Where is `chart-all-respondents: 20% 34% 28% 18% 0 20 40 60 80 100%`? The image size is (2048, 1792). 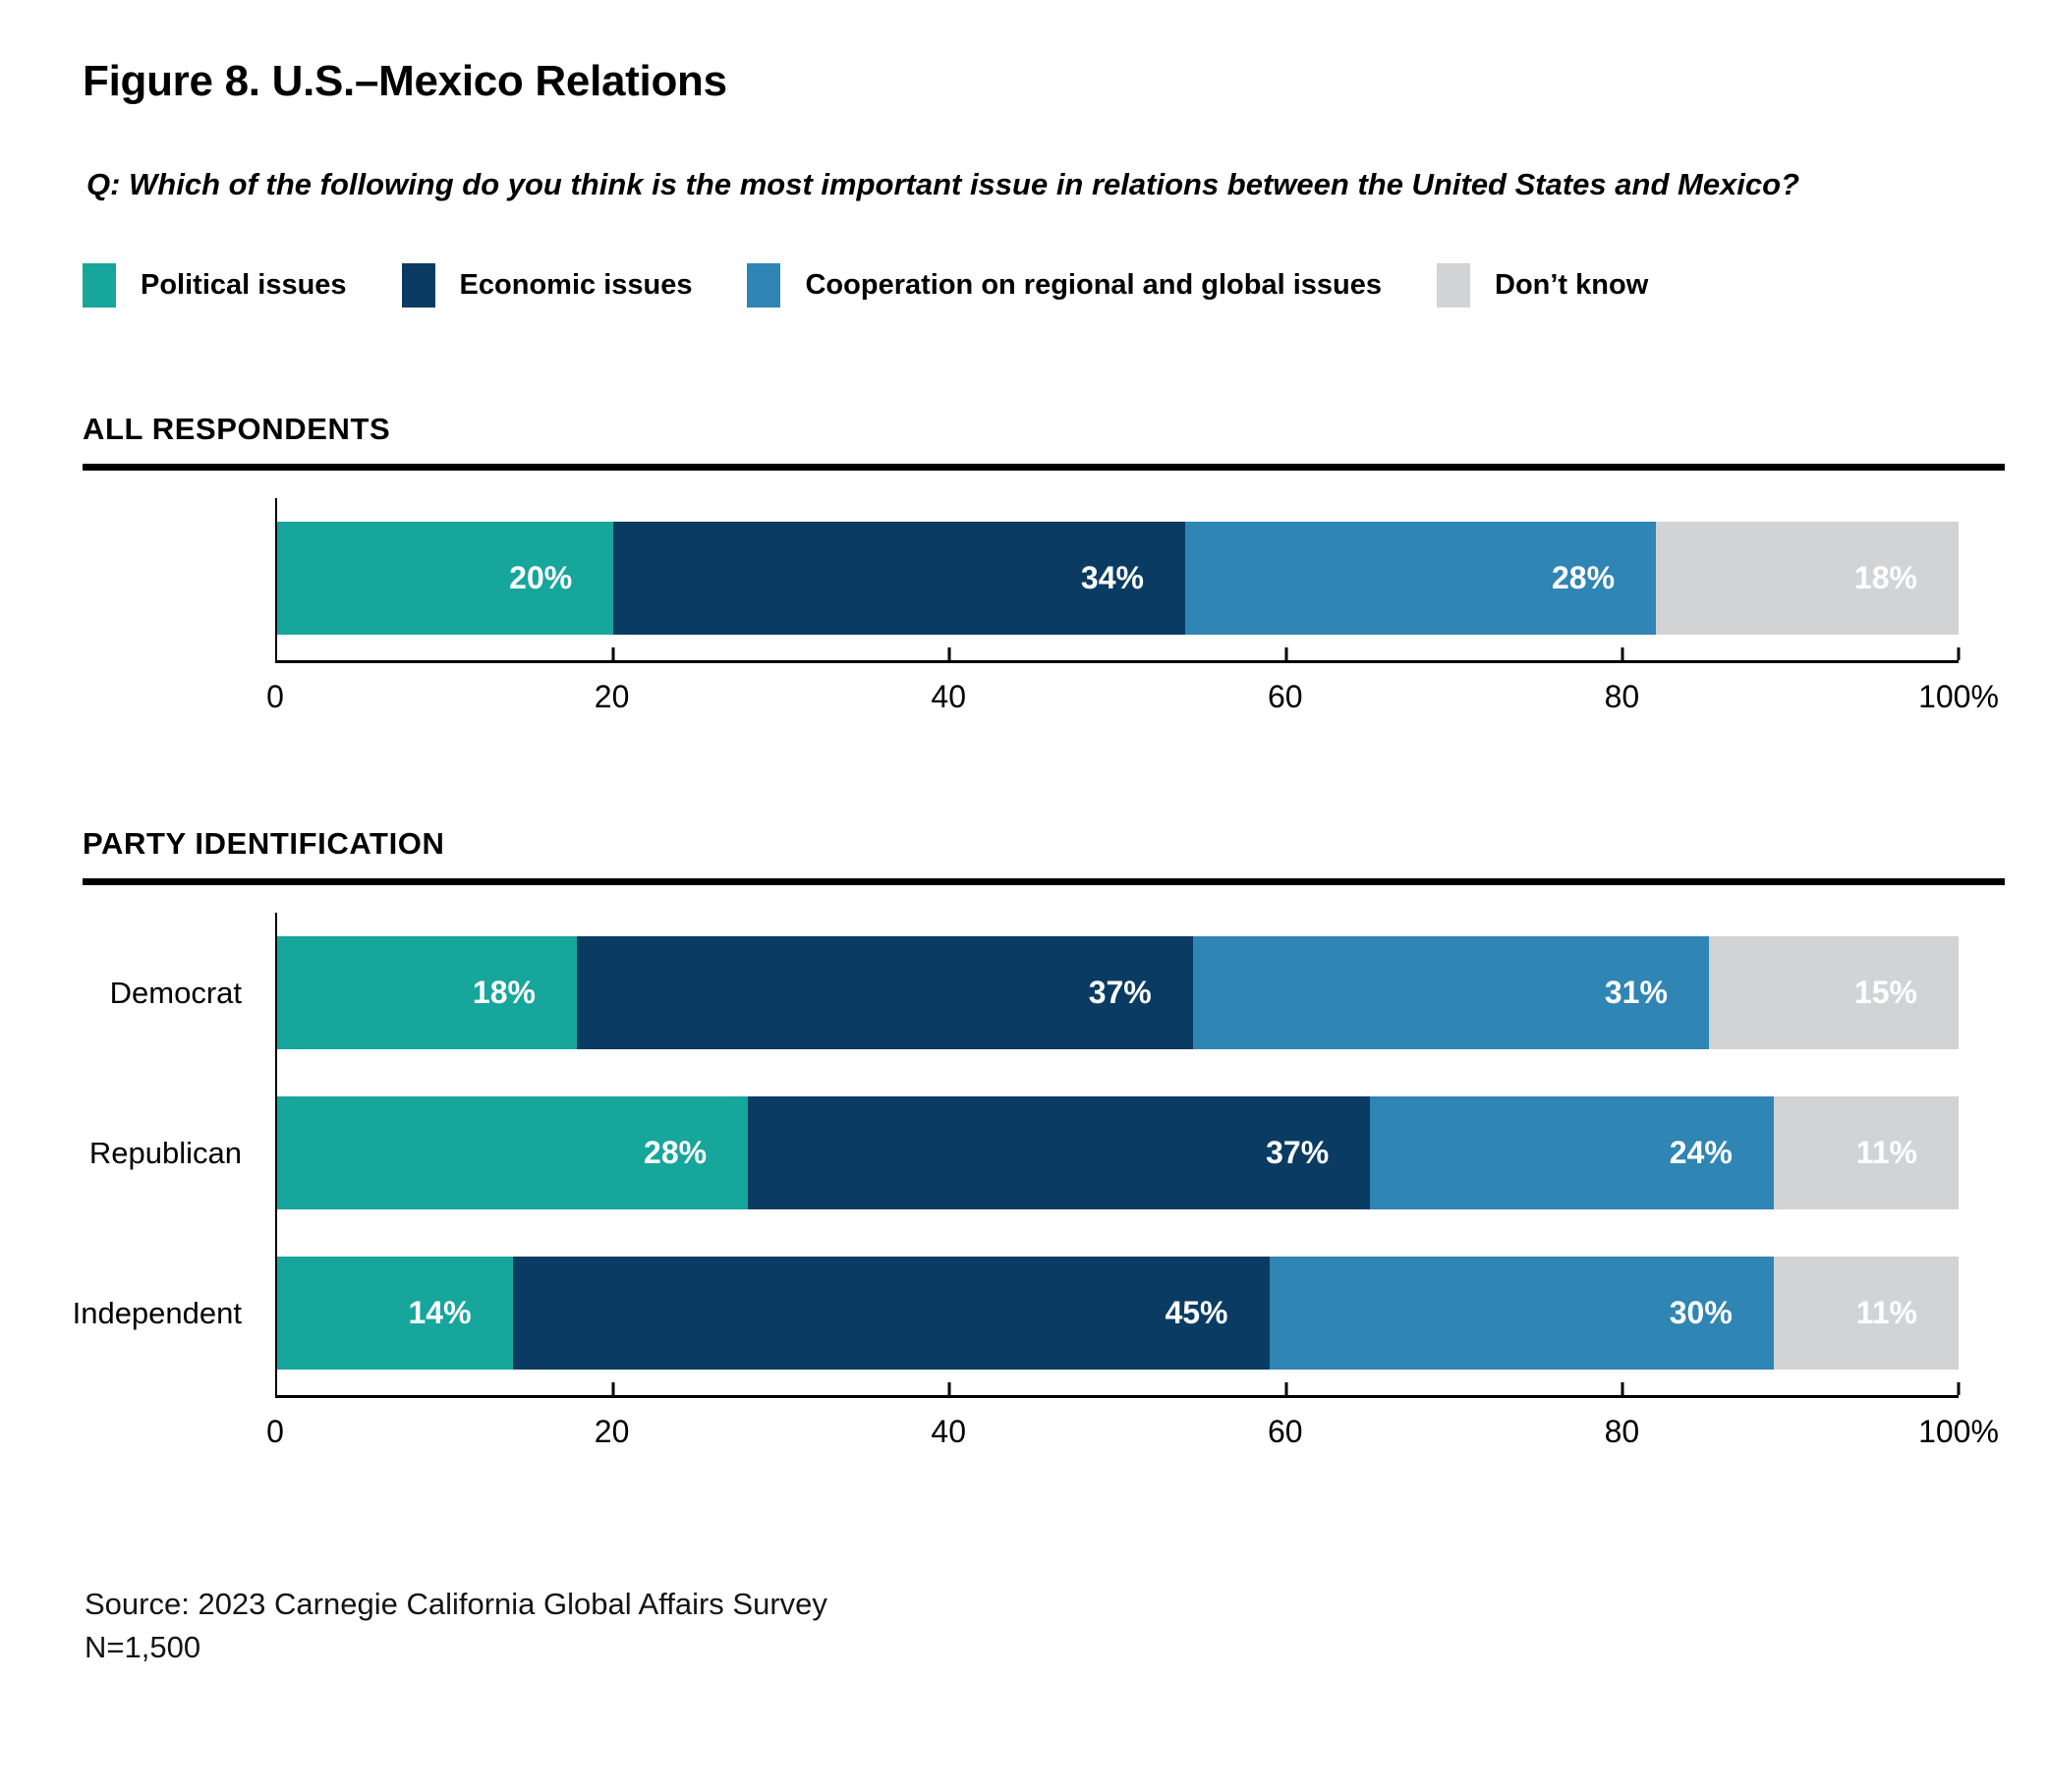
chart-all-respondents: 20% 34% 28% 18% 0 20 40 60 80 100% is located at coordinates (1132, 609).